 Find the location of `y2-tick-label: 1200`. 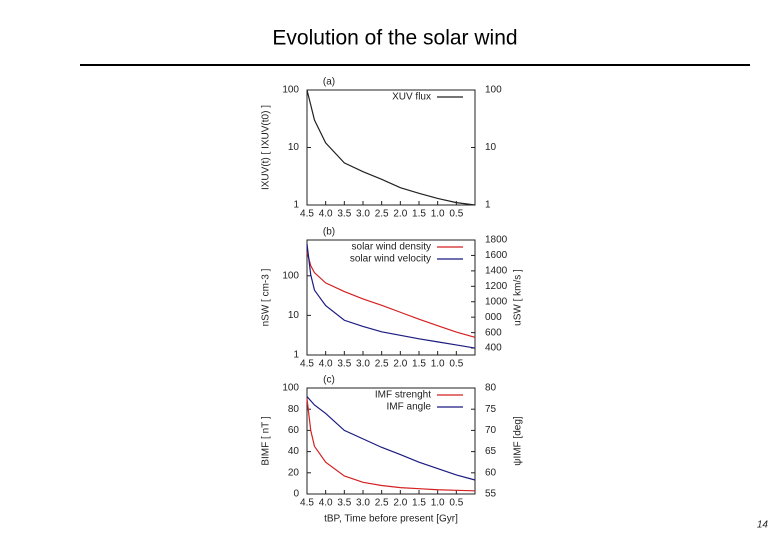

y2-tick-label: 1200 is located at coordinates (496, 286).